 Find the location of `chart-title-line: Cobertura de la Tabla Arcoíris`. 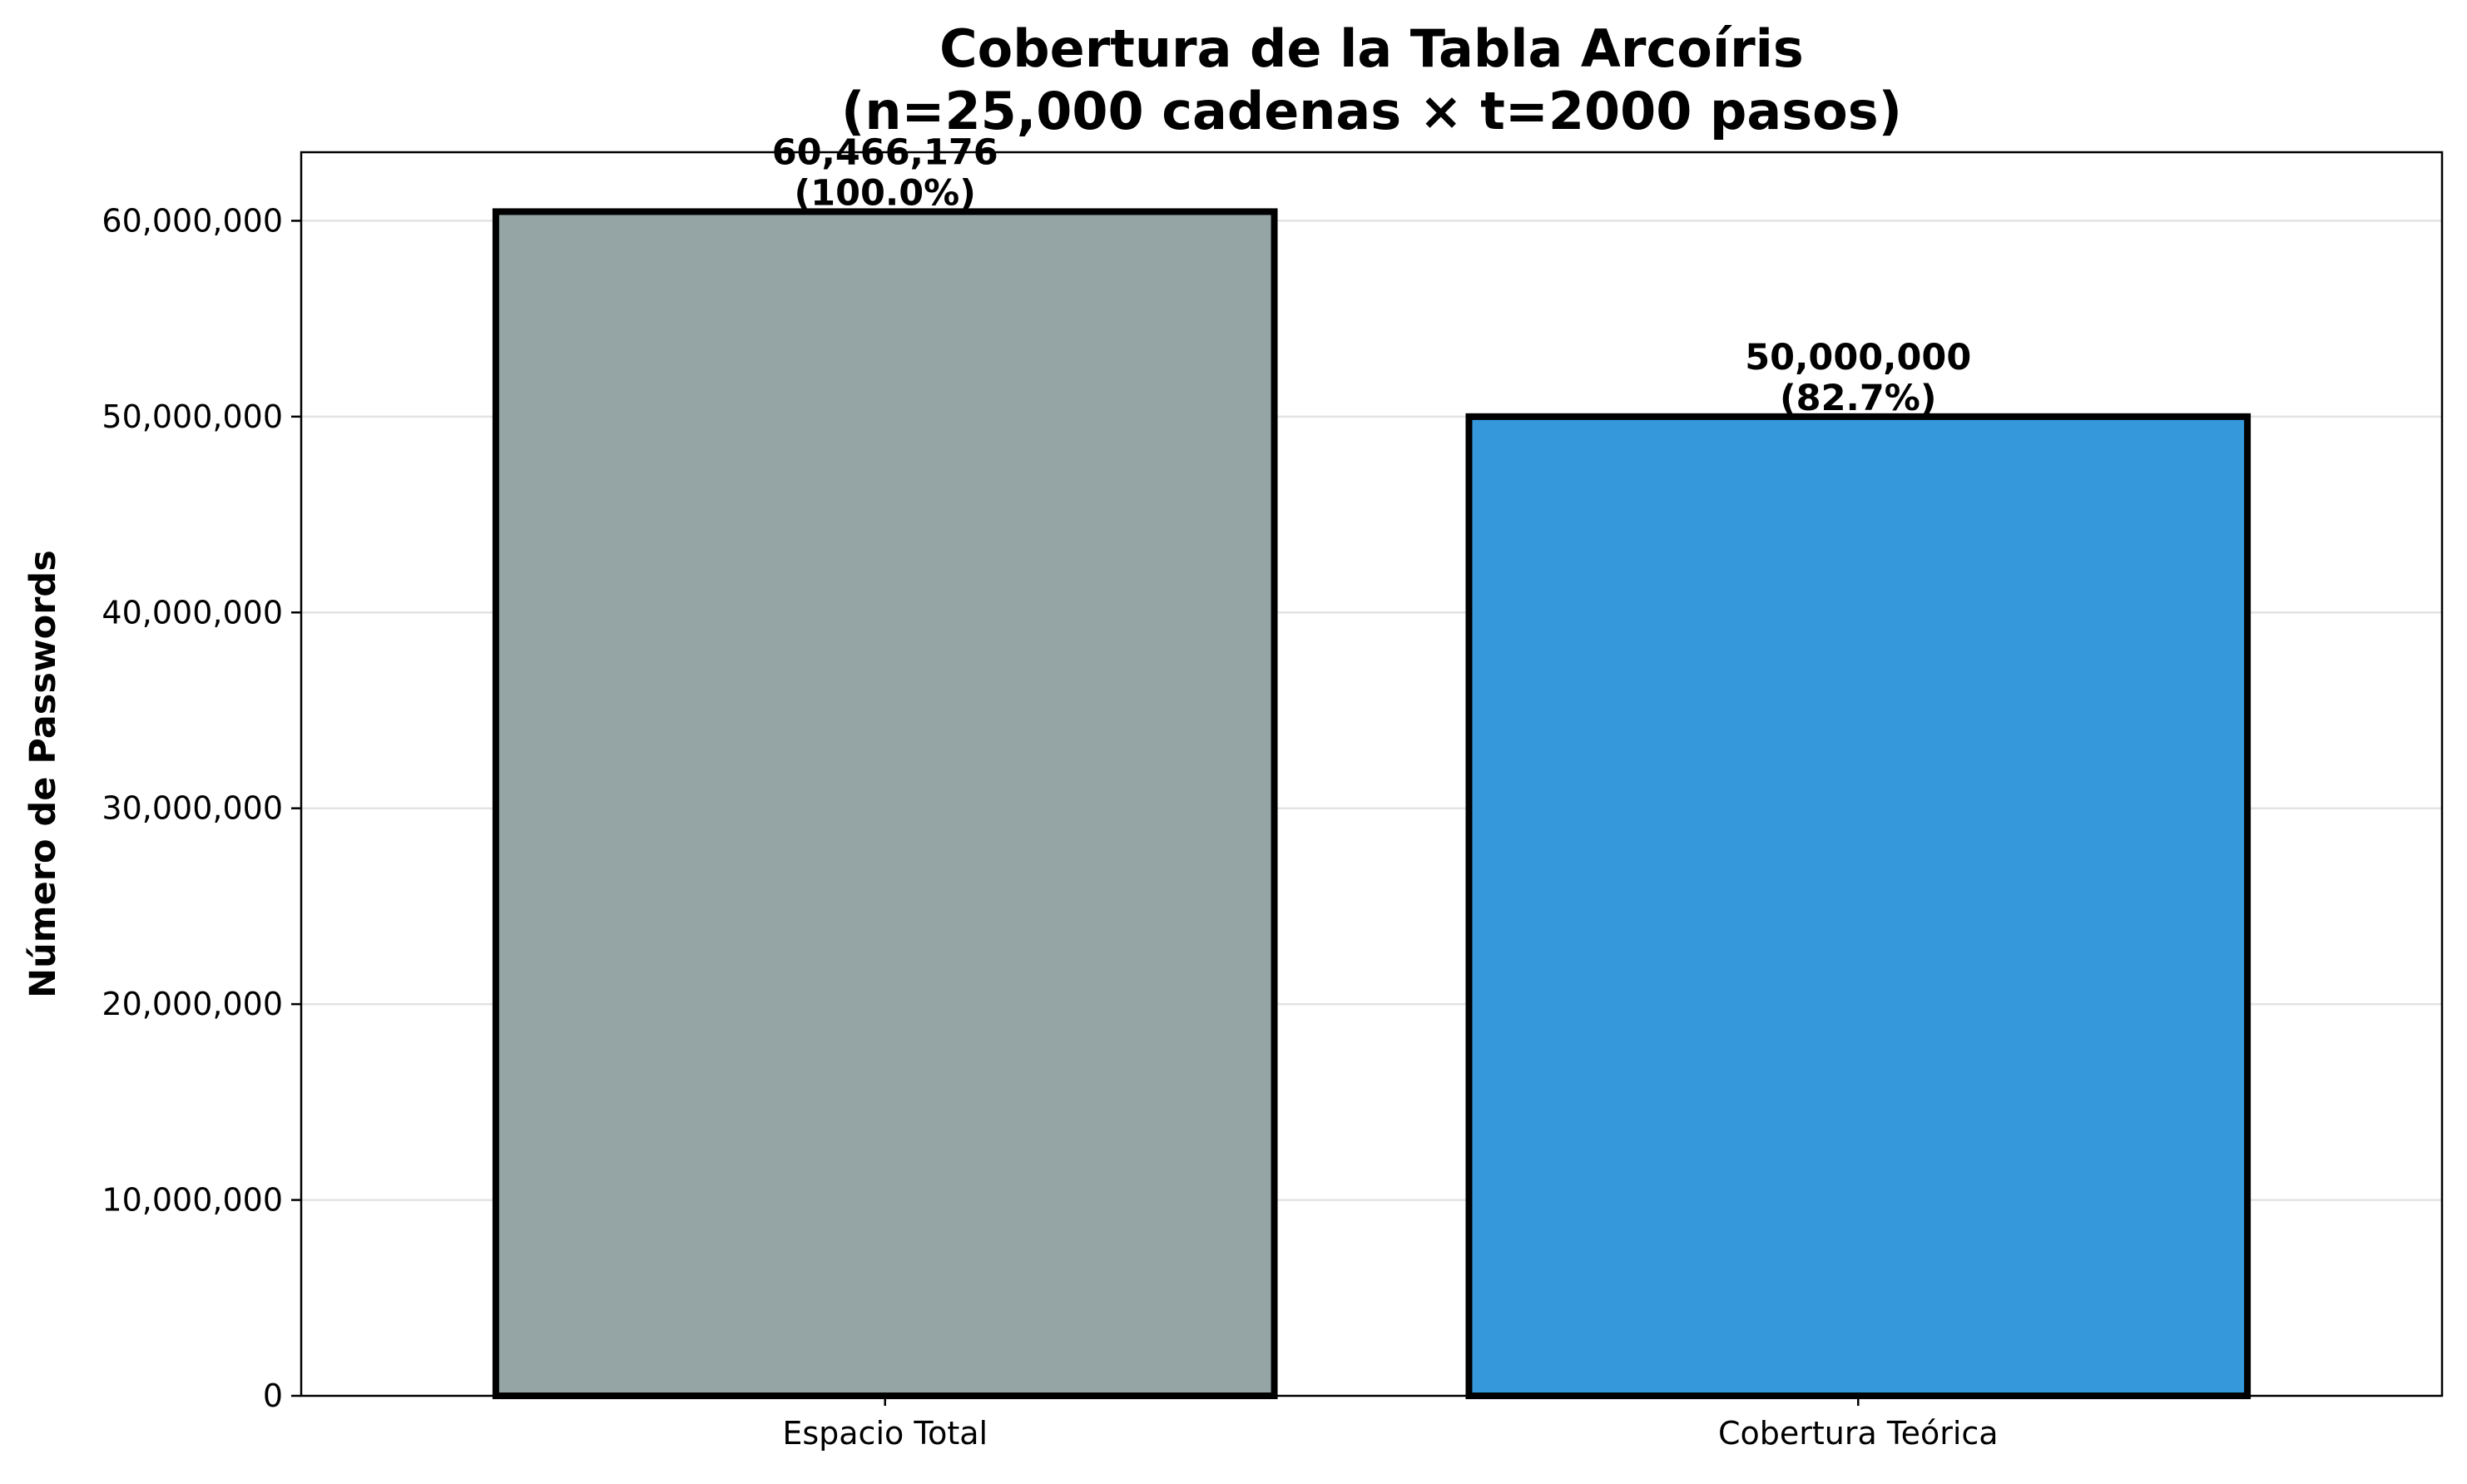

chart-title-line: Cobertura de la Tabla Arcoíris is located at coordinates (1371, 48).